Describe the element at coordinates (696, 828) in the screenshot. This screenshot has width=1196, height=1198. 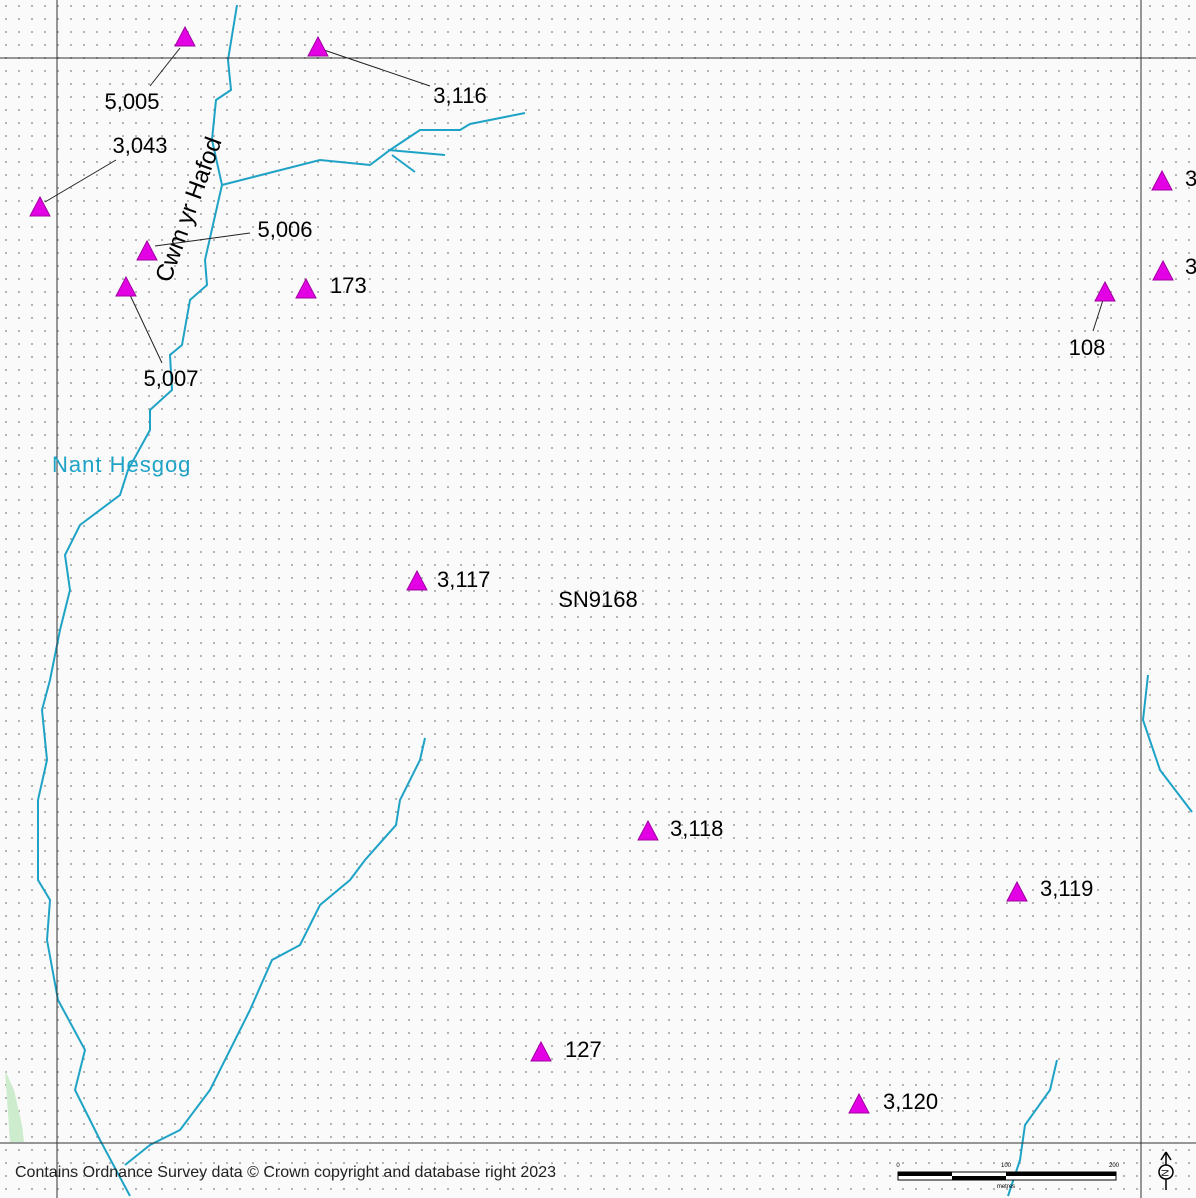
I see `site-label: 3,118` at that location.